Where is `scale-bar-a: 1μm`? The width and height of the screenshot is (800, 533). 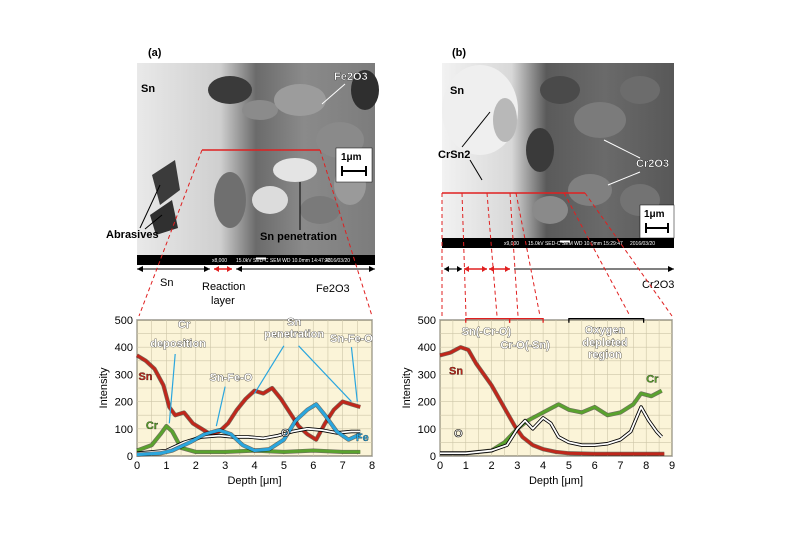 scale-bar-a: 1μm is located at coordinates (354, 165).